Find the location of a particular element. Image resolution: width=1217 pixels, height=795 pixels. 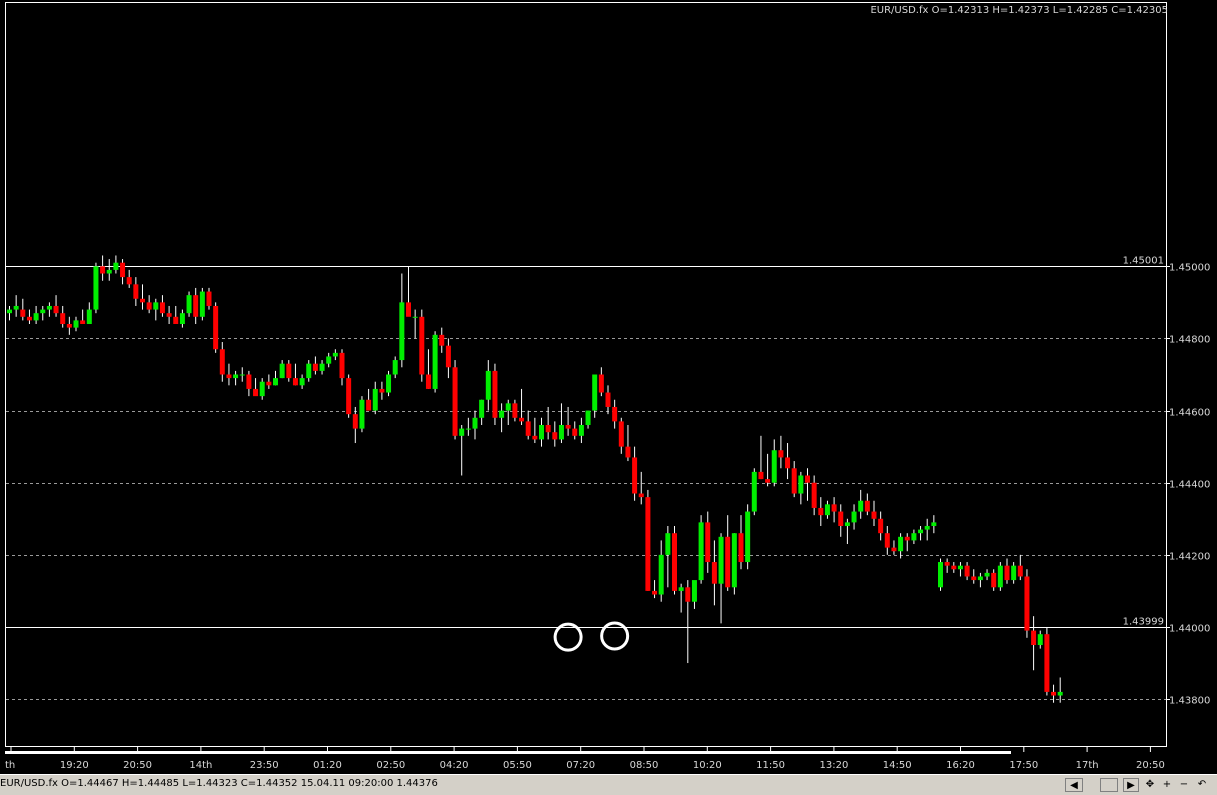

x-tick-label: 20:50 is located at coordinates (137, 765).